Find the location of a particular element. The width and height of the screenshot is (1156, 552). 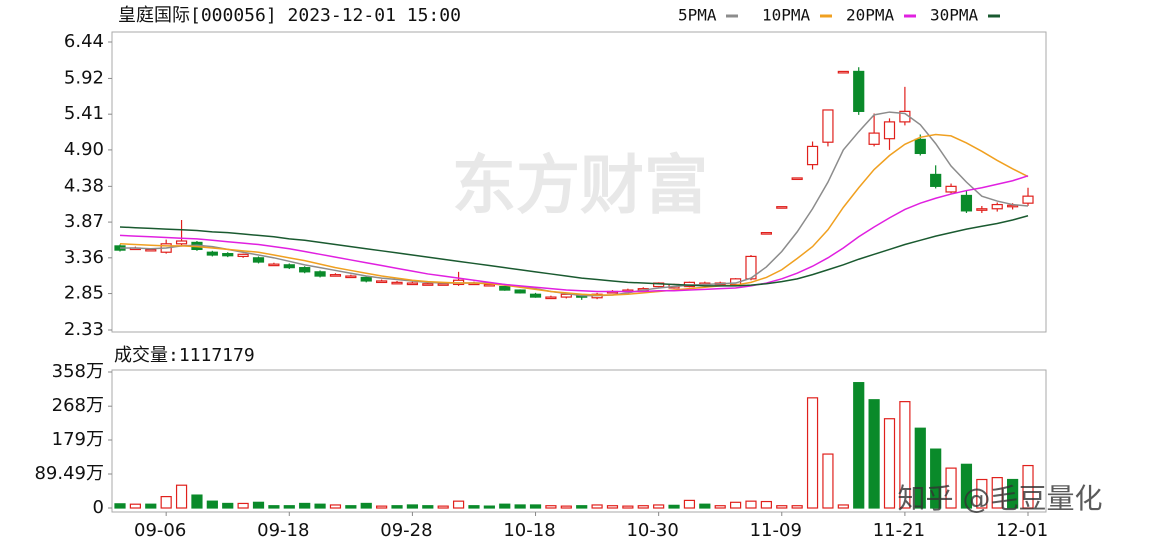

y-tick-label: 3.87 is located at coordinates (84, 221).